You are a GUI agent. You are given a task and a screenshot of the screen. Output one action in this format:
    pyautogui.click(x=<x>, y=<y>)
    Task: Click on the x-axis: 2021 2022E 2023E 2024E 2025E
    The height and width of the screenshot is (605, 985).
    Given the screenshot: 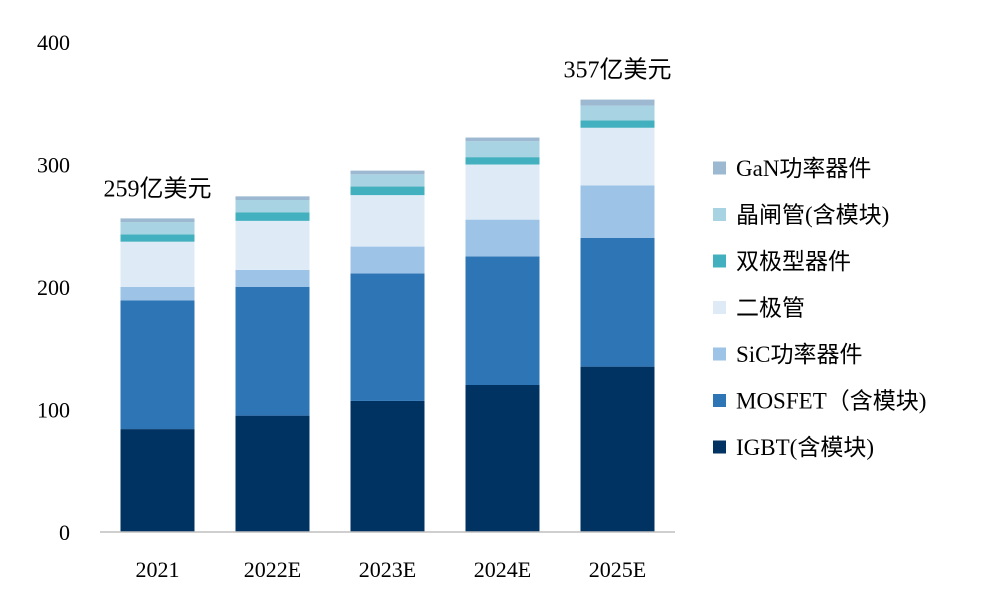 What is the action you would take?
    pyautogui.click(x=391, y=569)
    